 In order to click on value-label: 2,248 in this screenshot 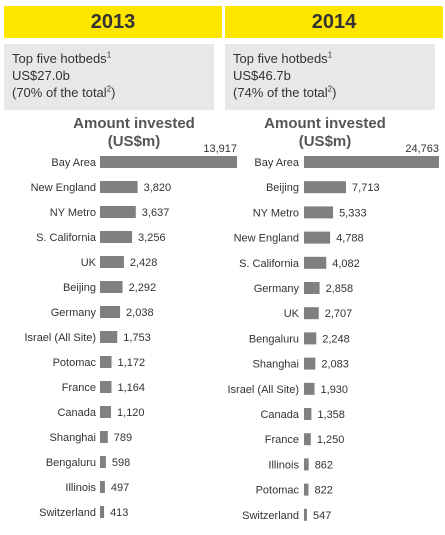, I will do `click(336, 339)`.